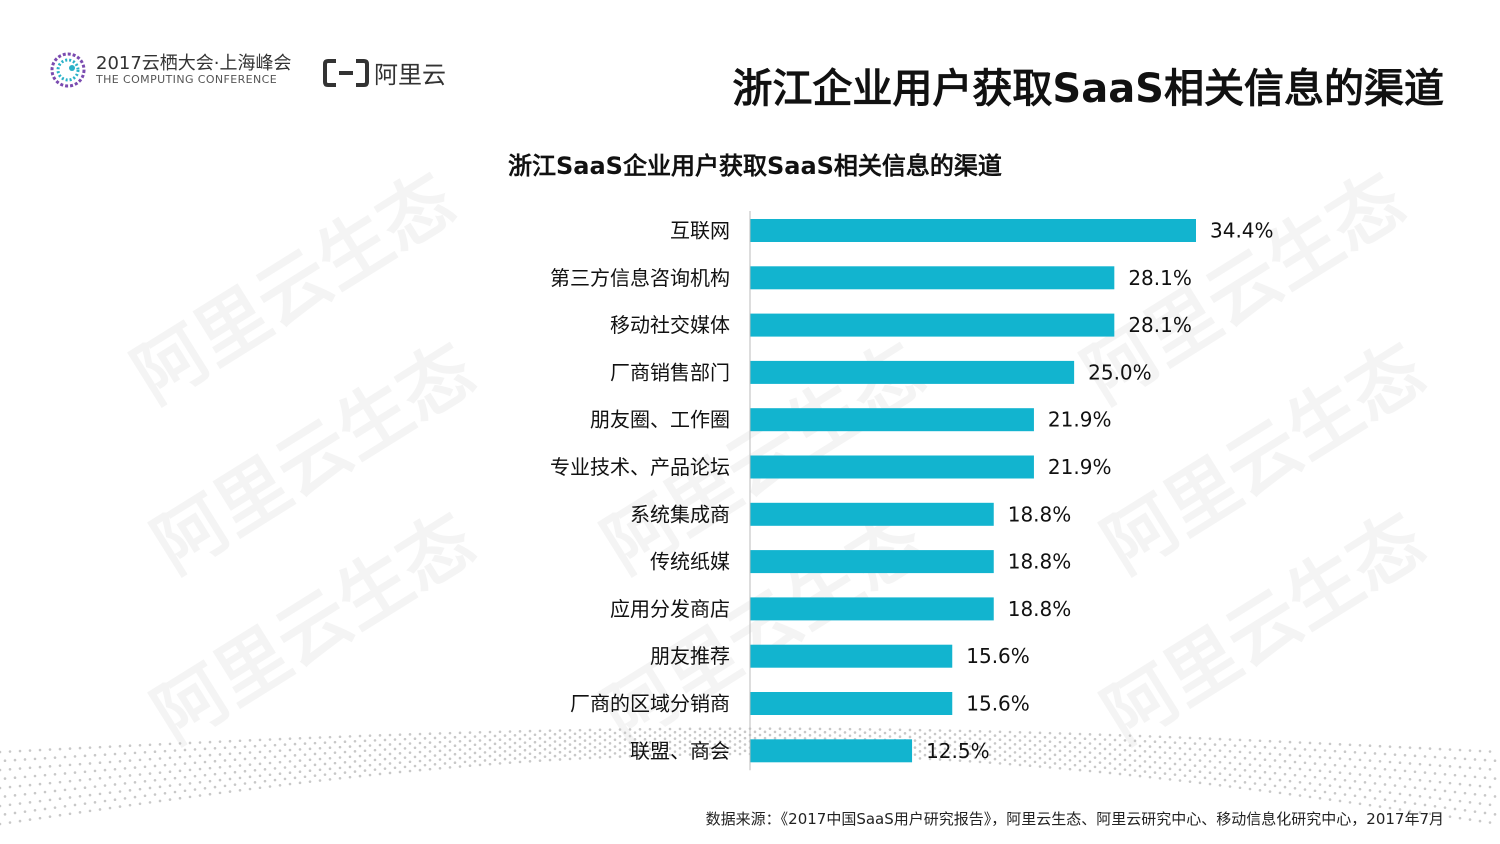 The height and width of the screenshot is (844, 1500). I want to click on category-label: 朋友推荐, so click(690, 656).